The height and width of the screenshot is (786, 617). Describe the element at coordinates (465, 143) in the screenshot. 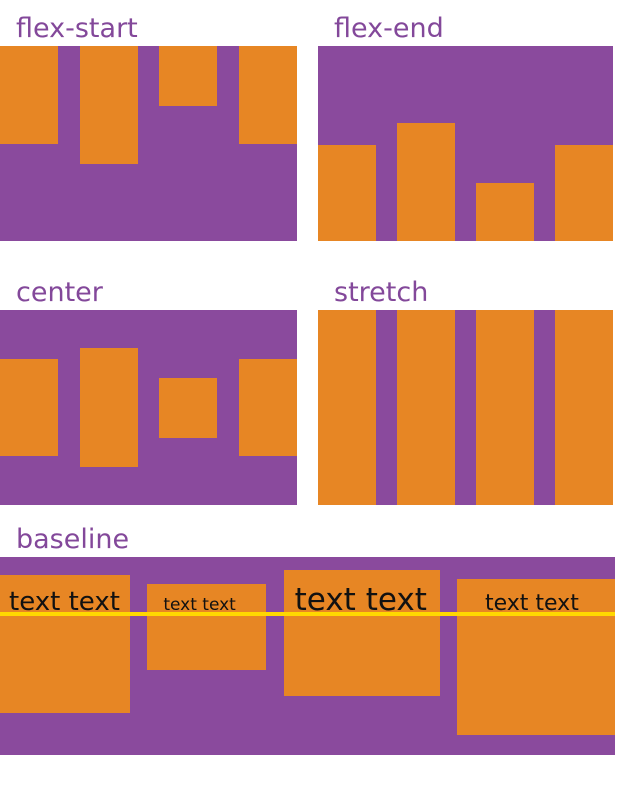

I see `flex-container-flex-end` at that location.